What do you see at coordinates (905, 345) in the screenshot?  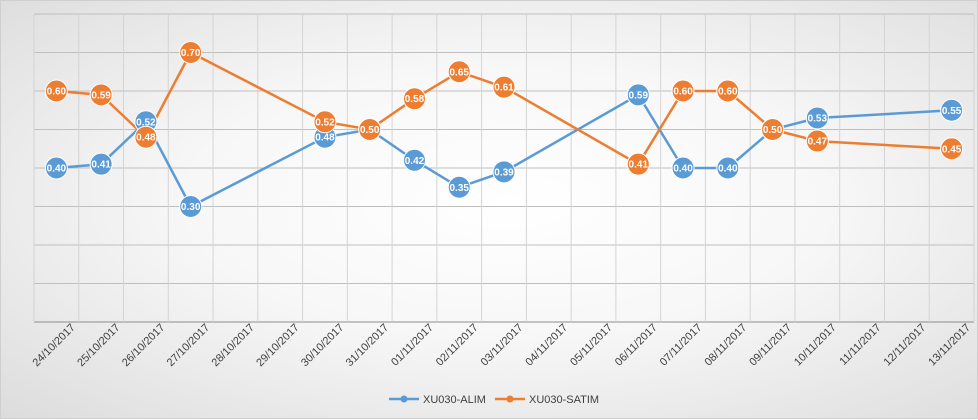 I see `x-tick-label: 12/11/2017` at bounding box center [905, 345].